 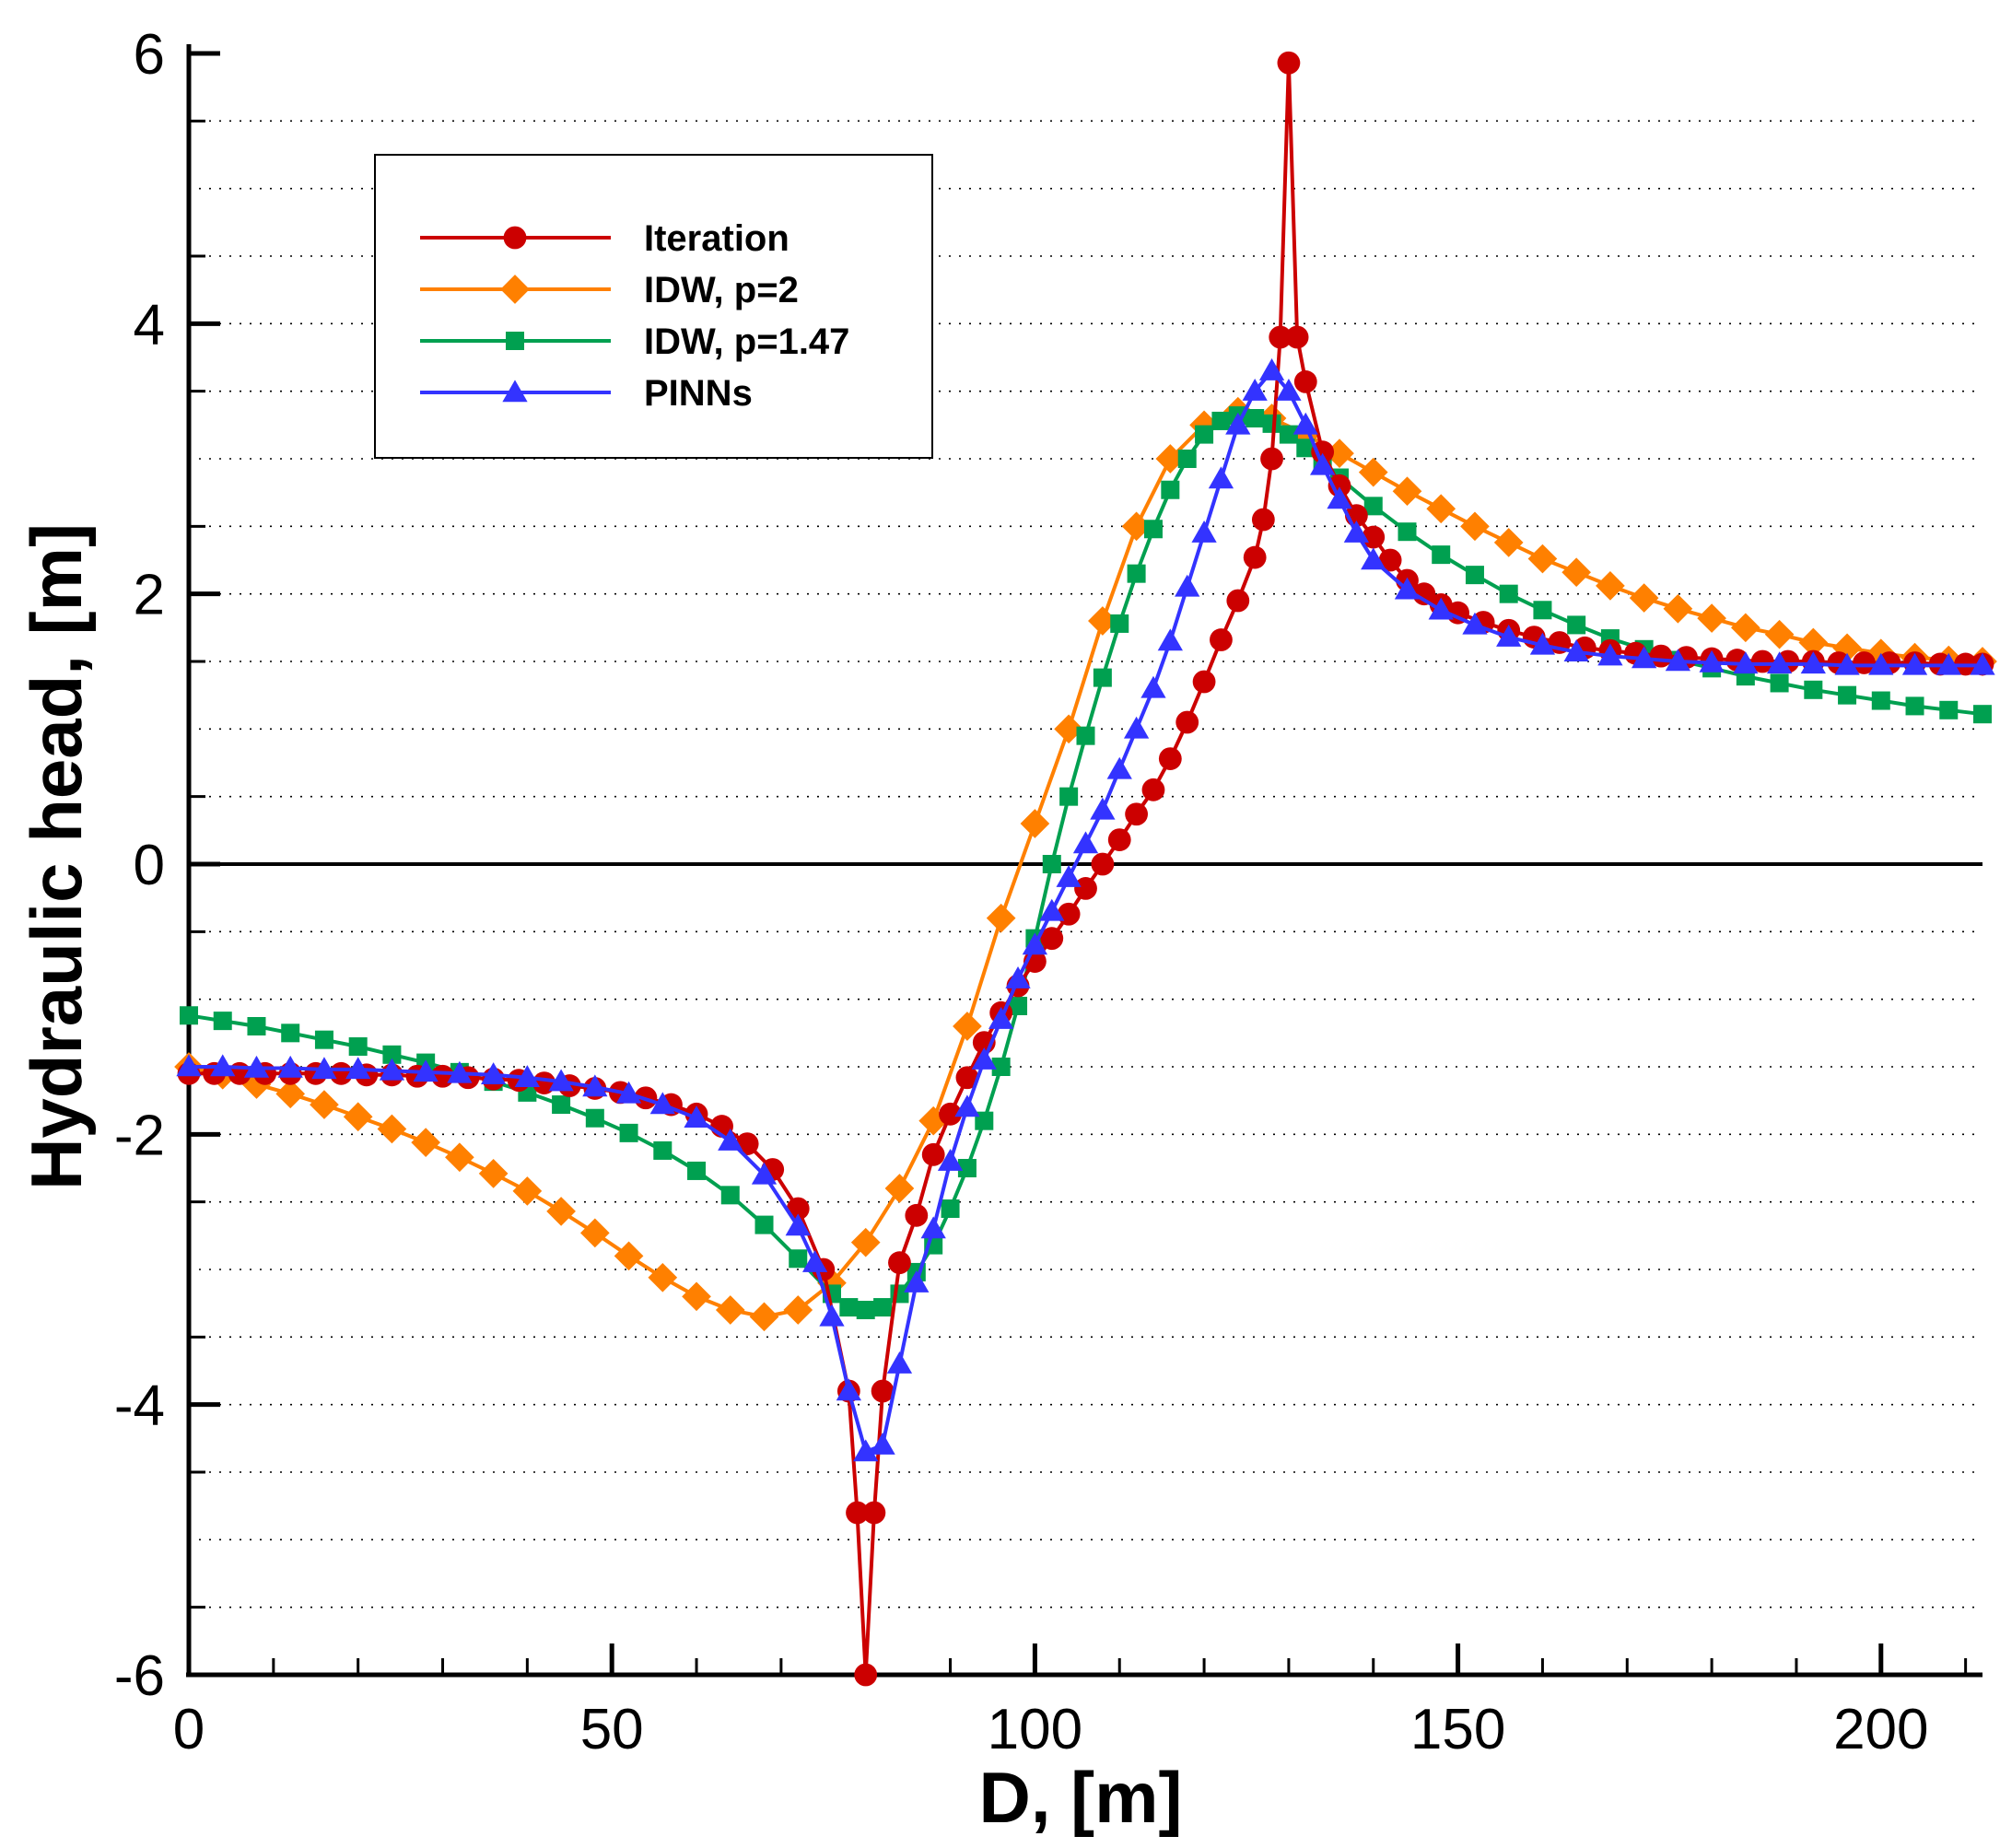 I want to click on y-tick-label: 0, so click(x=149, y=865).